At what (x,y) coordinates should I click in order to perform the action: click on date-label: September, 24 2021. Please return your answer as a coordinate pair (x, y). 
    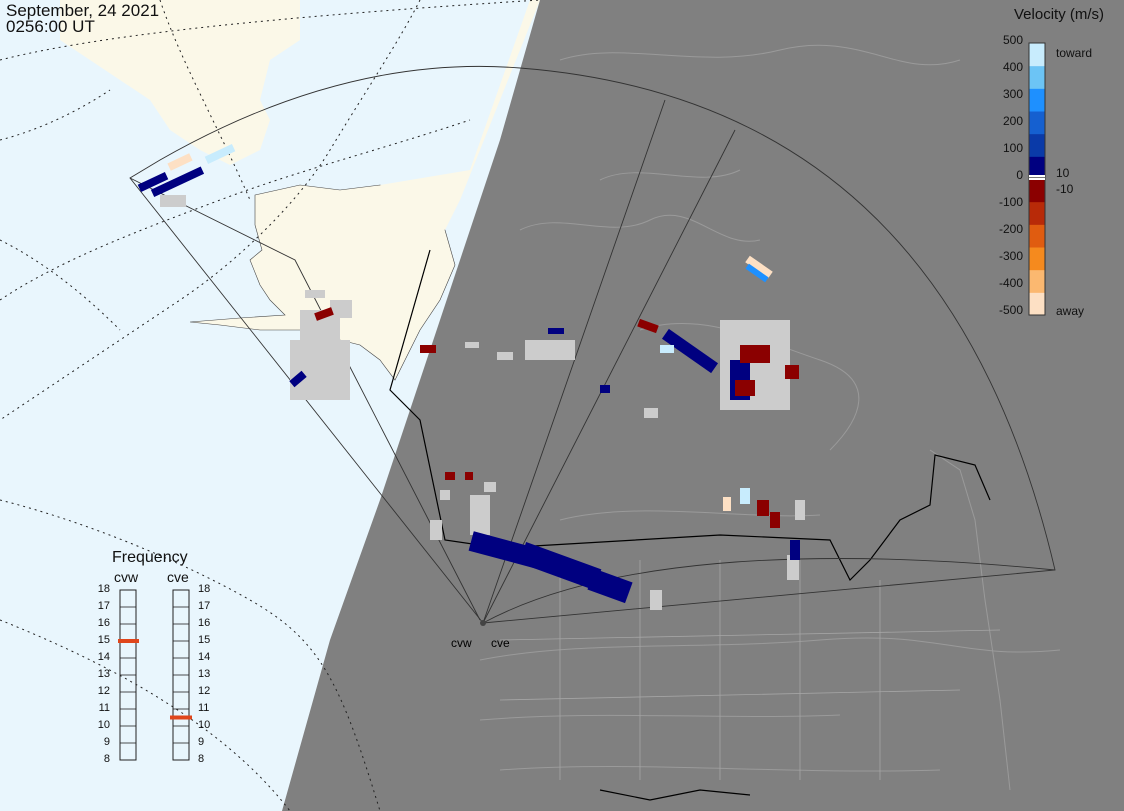
    Looking at the image, I should click on (83, 10).